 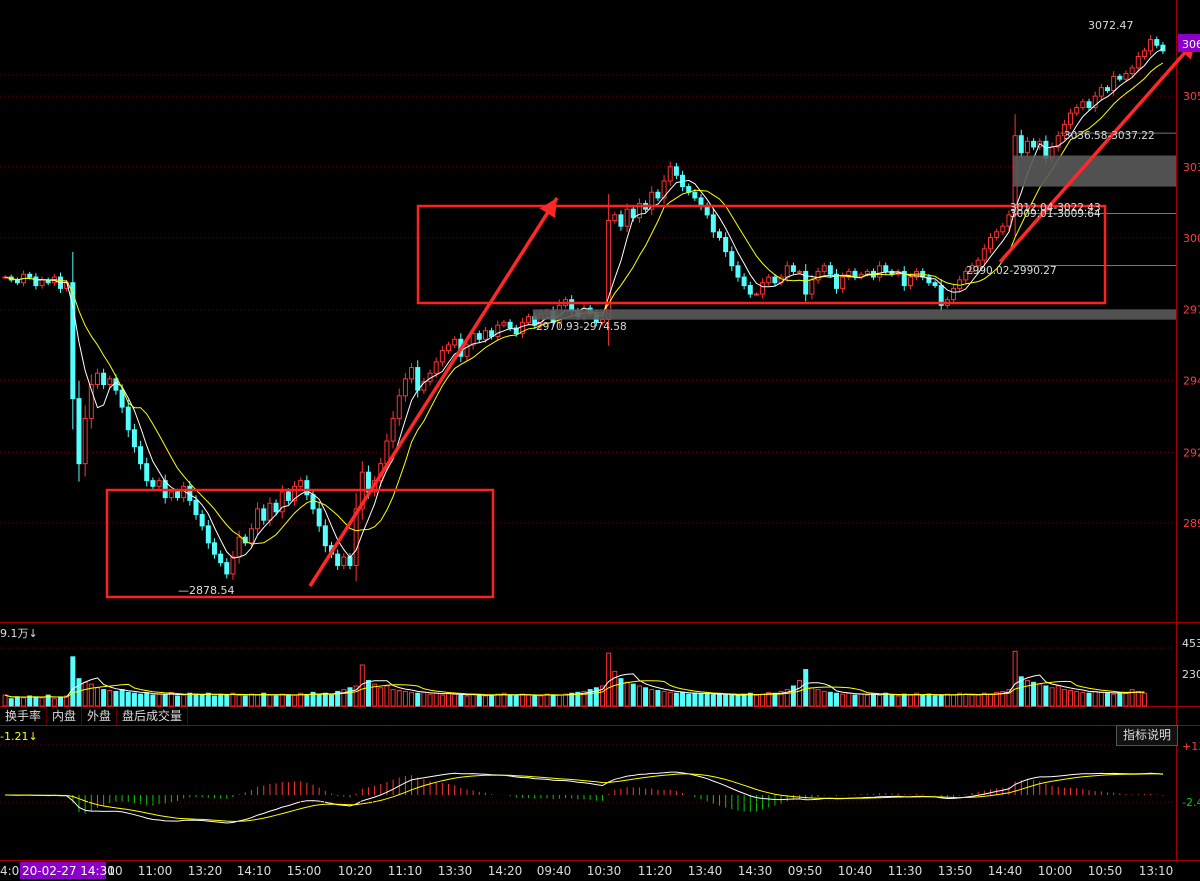 What do you see at coordinates (1147, 735) in the screenshot?
I see `indicator-help-button: 指标说明` at bounding box center [1147, 735].